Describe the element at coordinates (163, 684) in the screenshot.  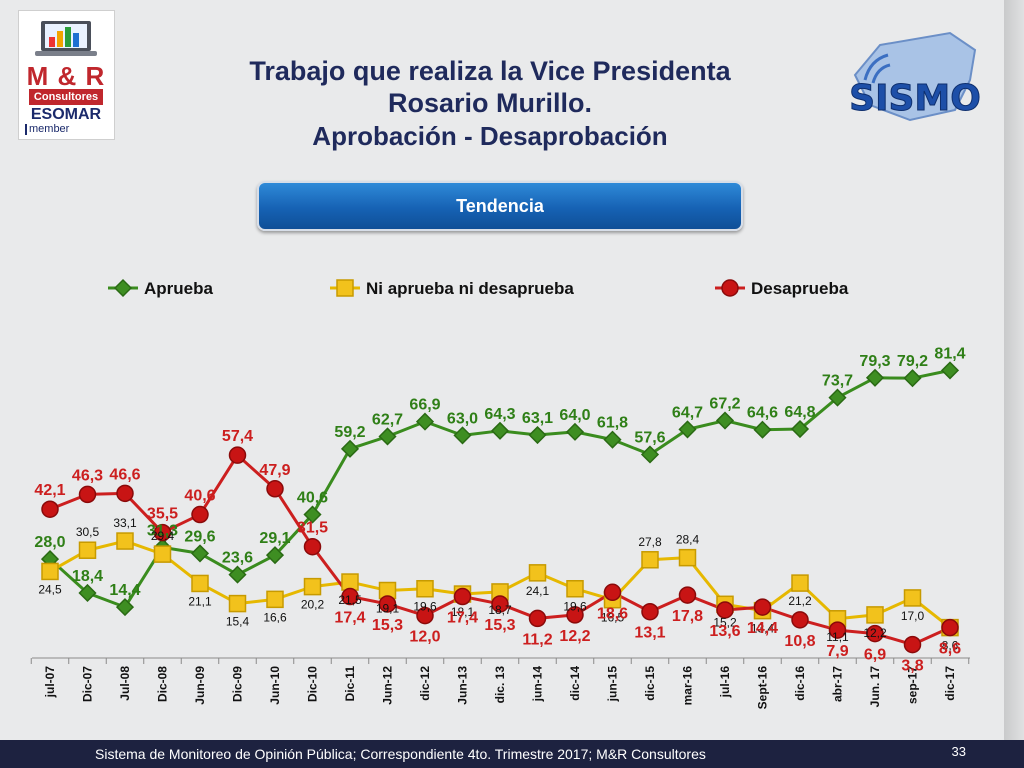
I see `x-tick-label: Dic-08` at that location.